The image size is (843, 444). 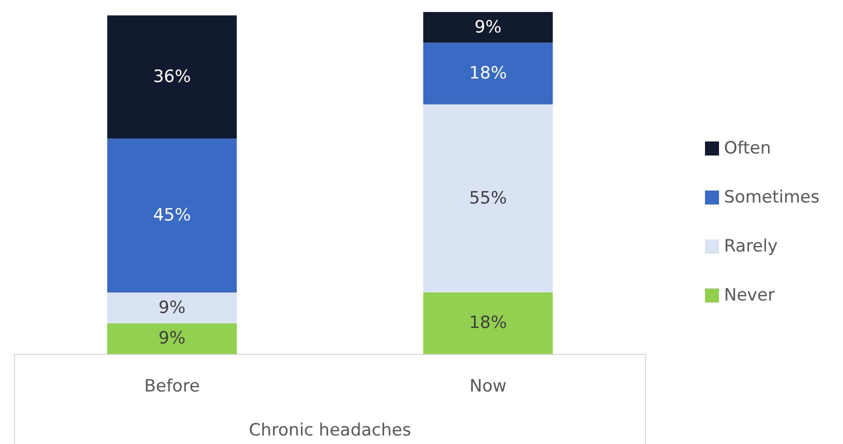 I want to click on data-label: 36%, so click(x=172, y=76).